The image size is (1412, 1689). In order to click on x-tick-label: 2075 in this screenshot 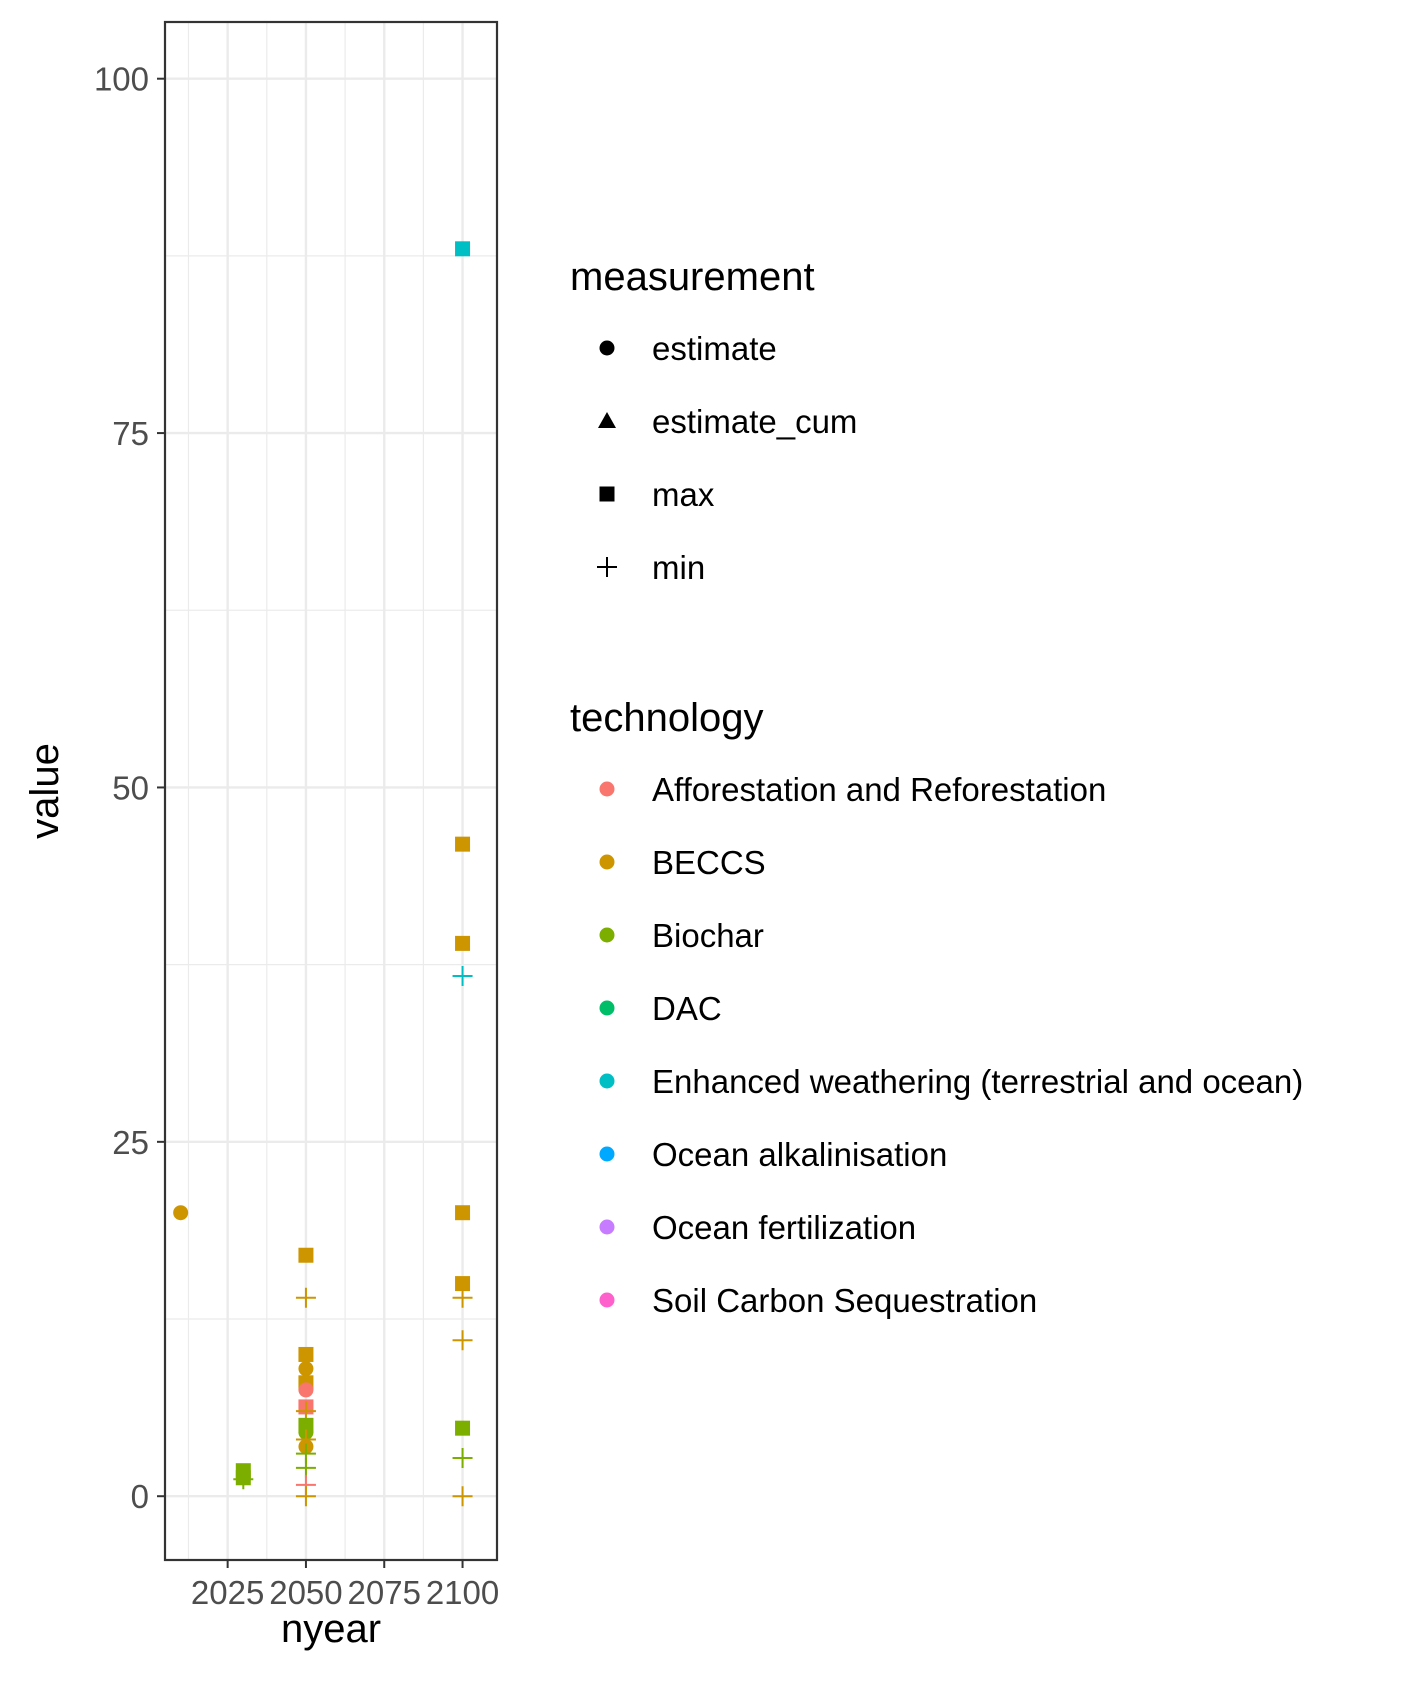, I will do `click(384, 1592)`.